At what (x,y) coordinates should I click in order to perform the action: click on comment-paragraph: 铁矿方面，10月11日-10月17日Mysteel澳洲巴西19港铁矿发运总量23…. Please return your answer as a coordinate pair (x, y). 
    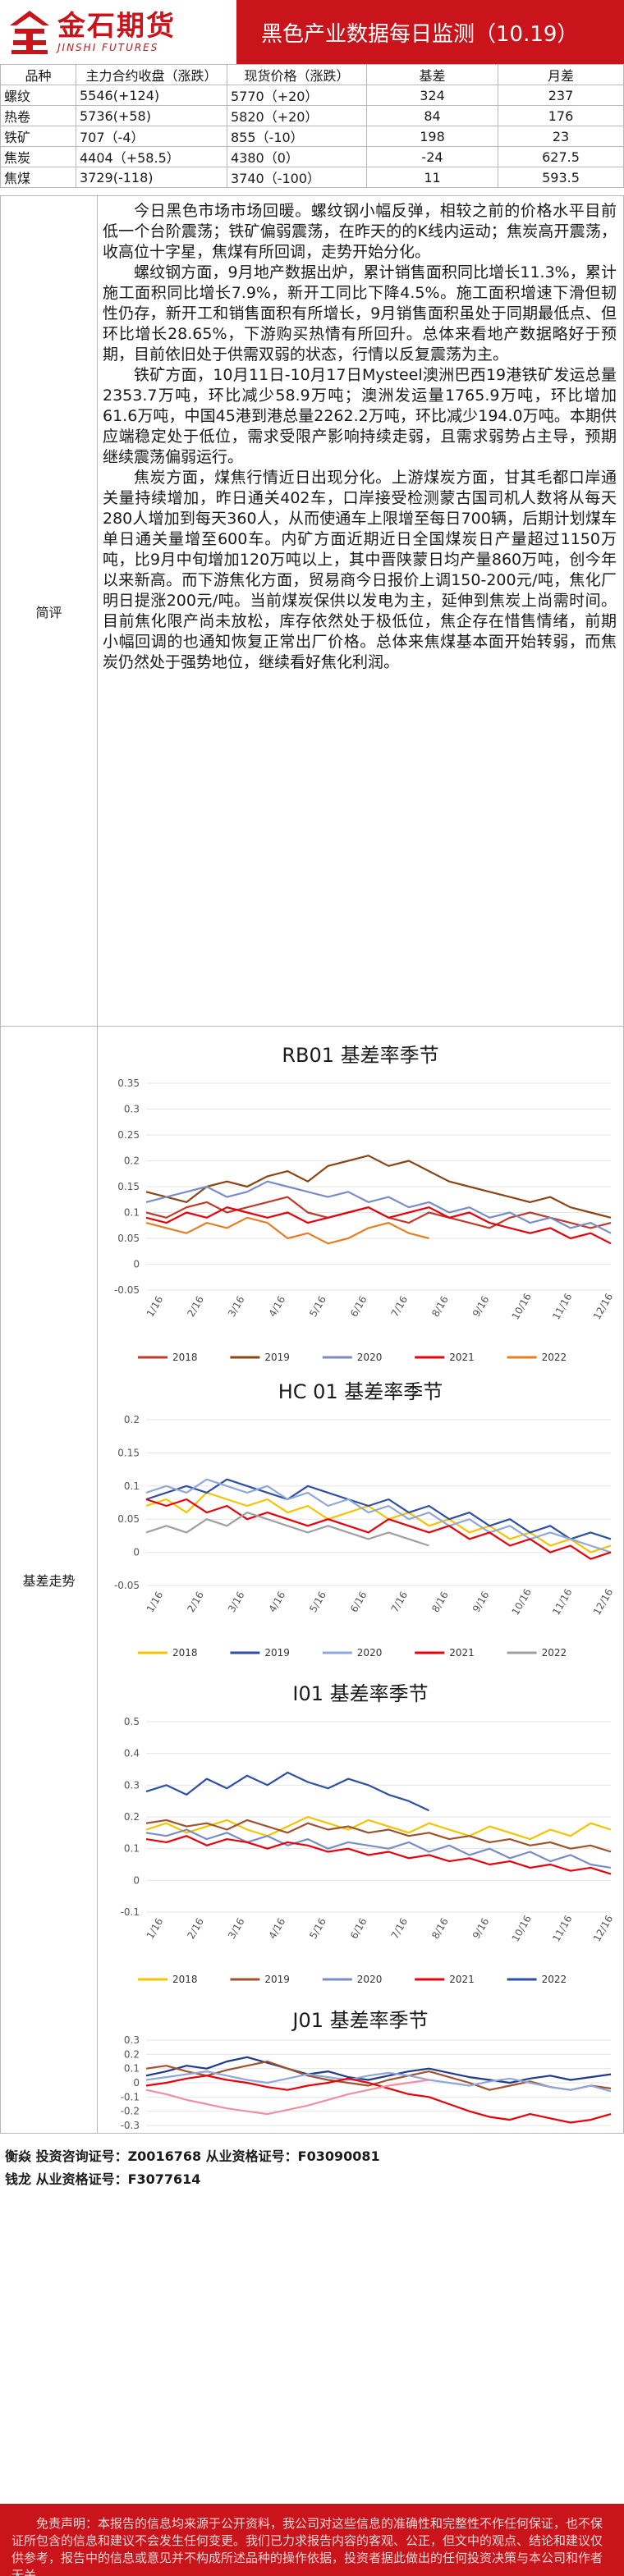
    Looking at the image, I should click on (360, 416).